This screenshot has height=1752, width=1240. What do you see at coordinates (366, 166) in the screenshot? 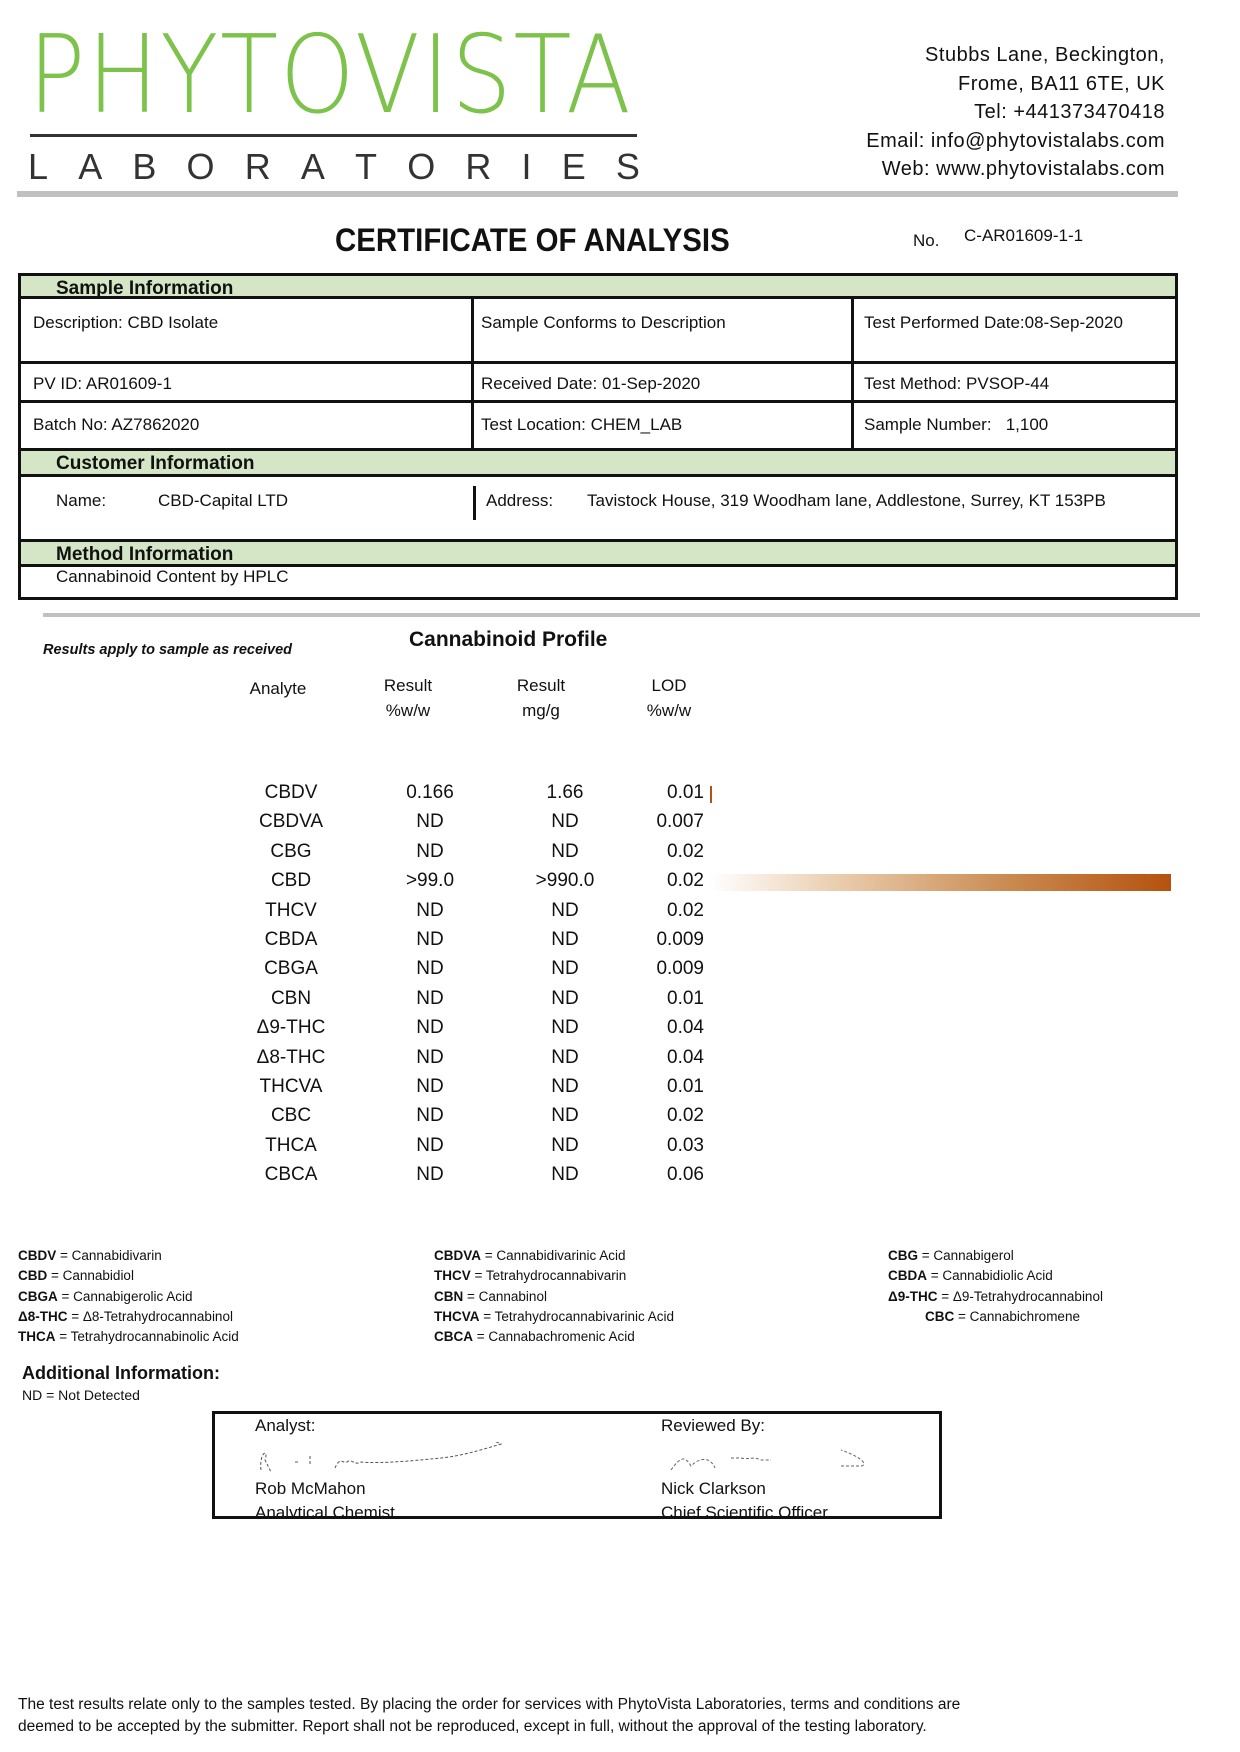
I see `logo-letter: T` at bounding box center [366, 166].